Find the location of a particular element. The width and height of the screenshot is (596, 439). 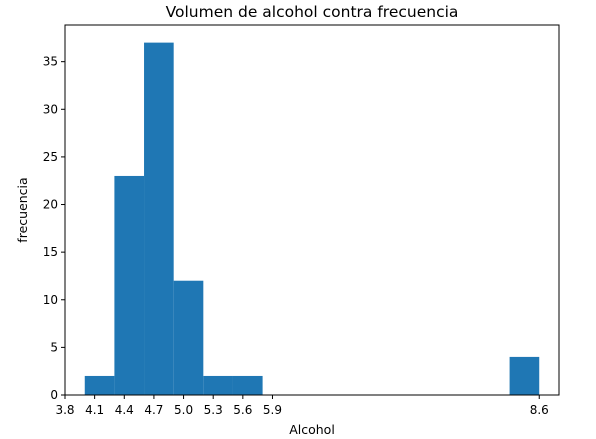

x-tick-label: 5.0 is located at coordinates (183, 410).